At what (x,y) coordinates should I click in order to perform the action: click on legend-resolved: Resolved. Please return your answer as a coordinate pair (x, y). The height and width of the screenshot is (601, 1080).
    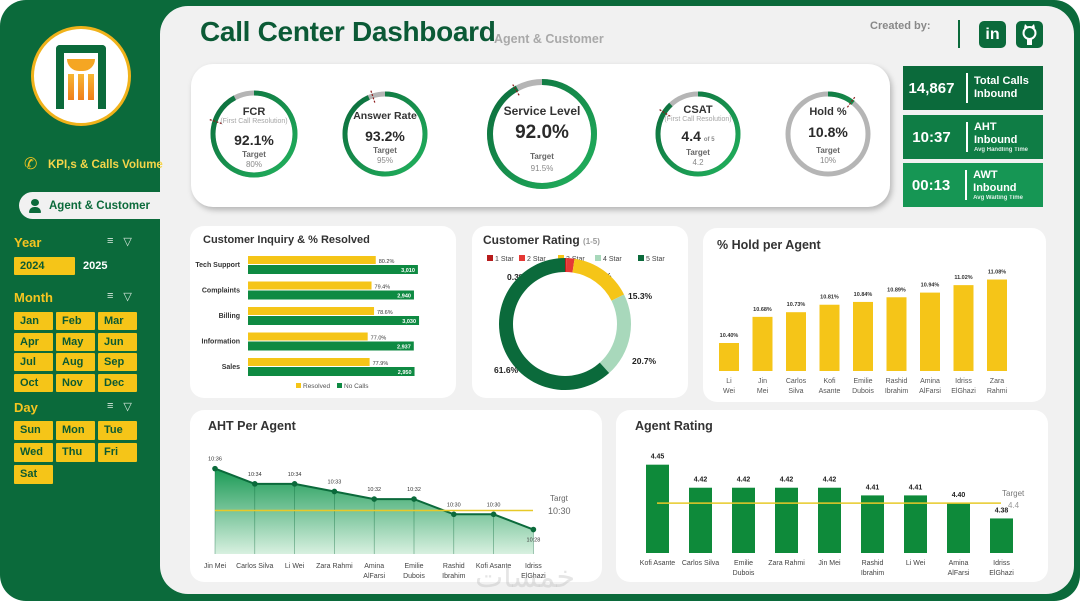
    Looking at the image, I should click on (316, 386).